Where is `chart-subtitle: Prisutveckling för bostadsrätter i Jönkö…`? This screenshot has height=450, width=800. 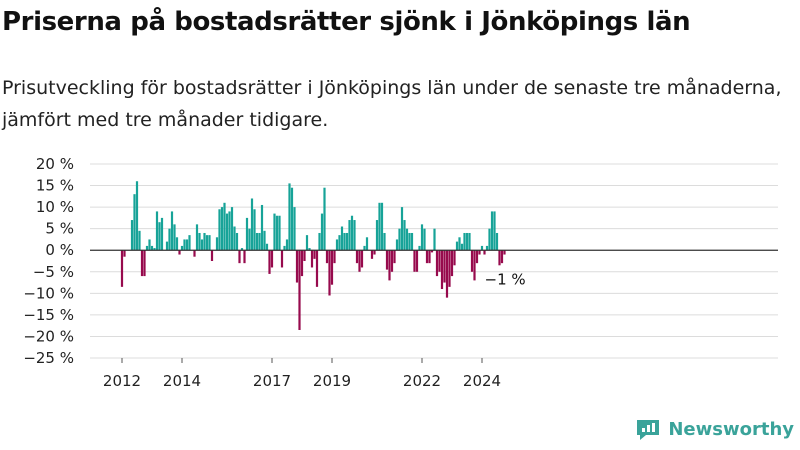
chart-subtitle: Prisutveckling för bostadsrätter i Jönkö… is located at coordinates (392, 104).